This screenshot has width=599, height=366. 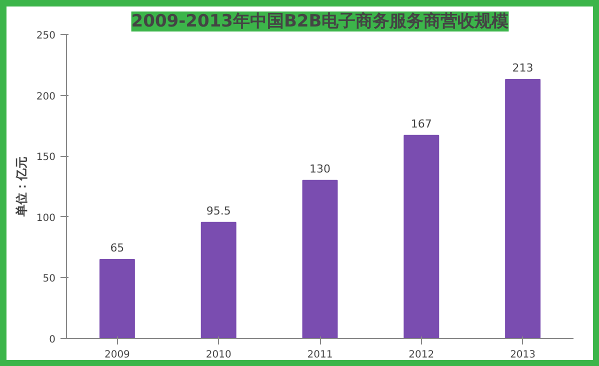 I want to click on data-label: 95.5, so click(x=218, y=211).